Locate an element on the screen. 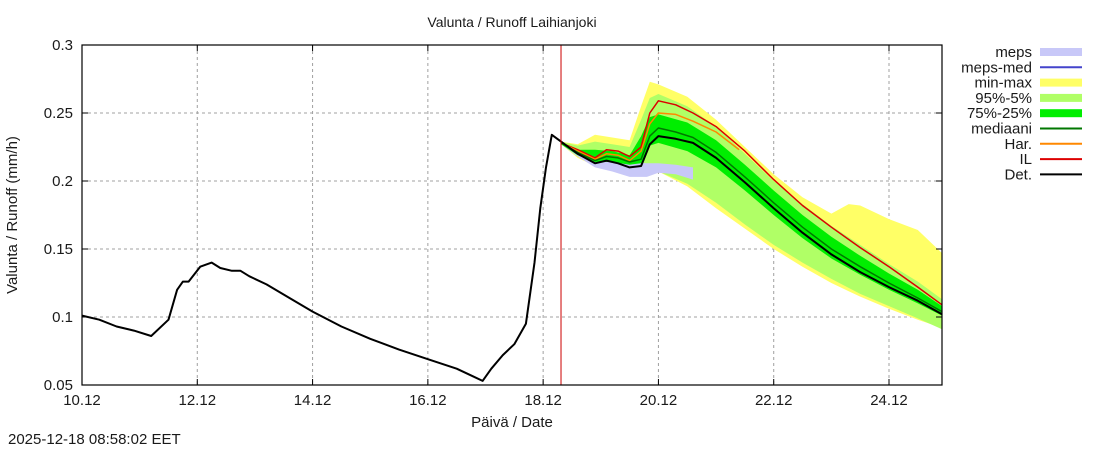  chart-title: Valunta / Runoff Laihianjoki is located at coordinates (511, 22).